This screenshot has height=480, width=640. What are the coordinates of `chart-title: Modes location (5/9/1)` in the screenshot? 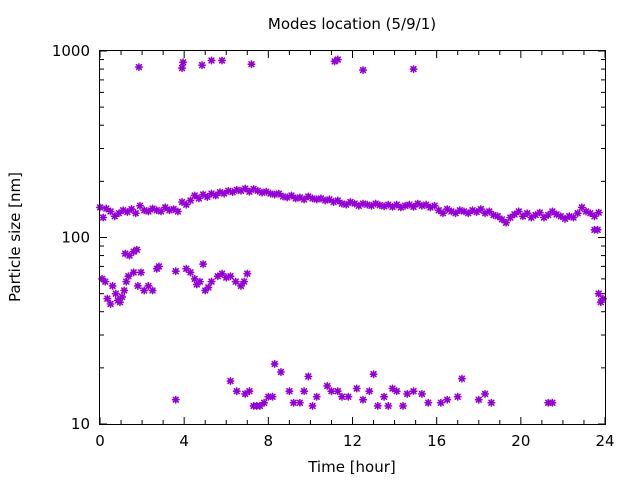 It's located at (352, 24).